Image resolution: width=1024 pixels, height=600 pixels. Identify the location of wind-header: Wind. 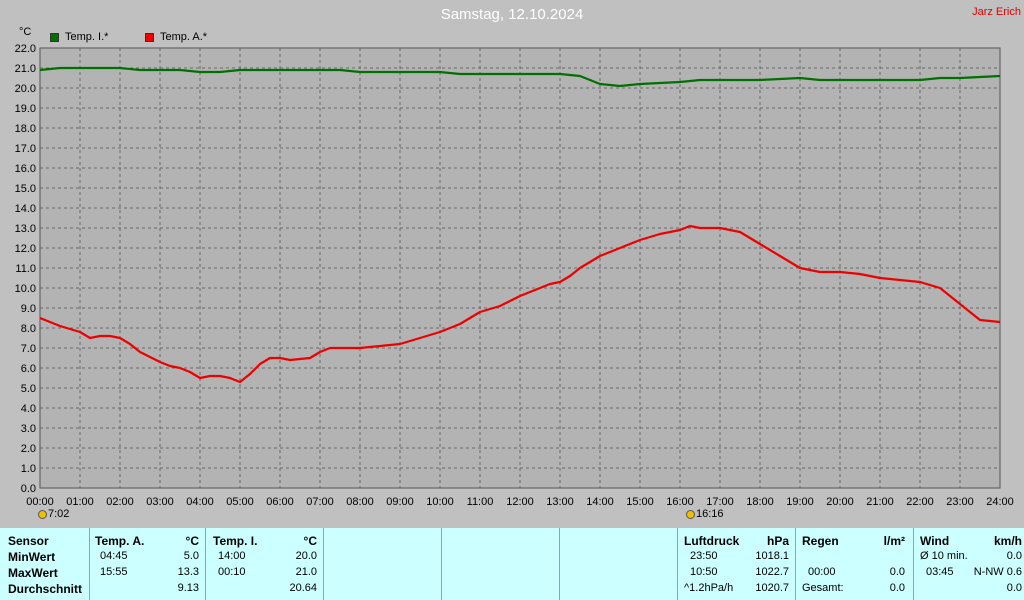
(935, 541).